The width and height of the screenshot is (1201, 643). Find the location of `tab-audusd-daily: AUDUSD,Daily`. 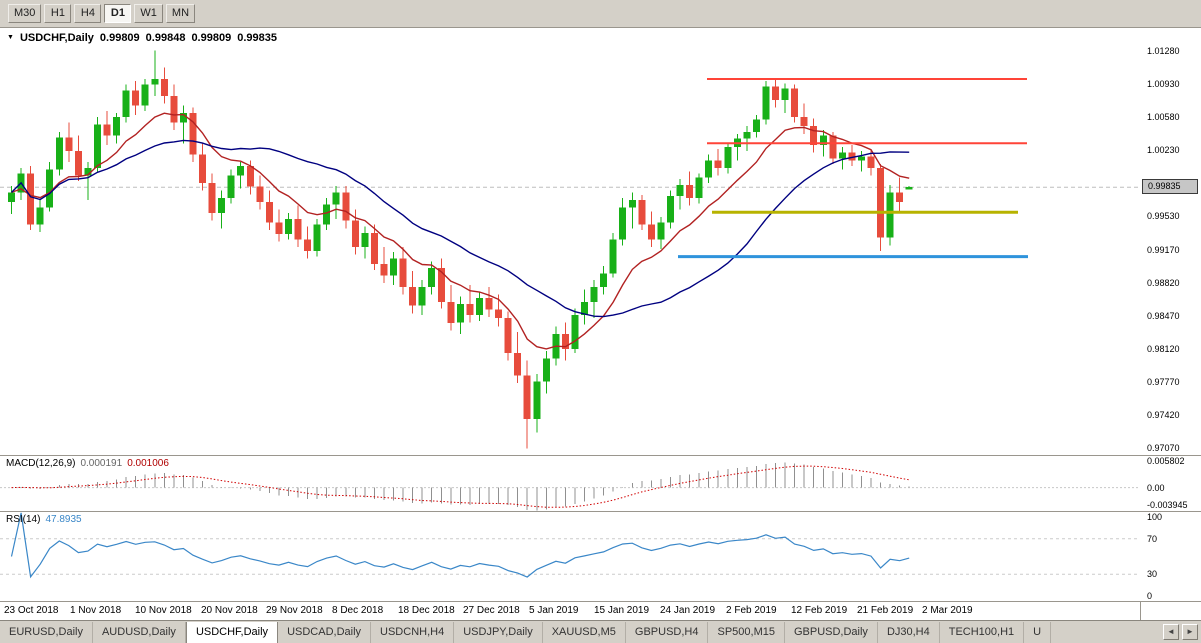

tab-audusd-daily: AUDUSD,Daily is located at coordinates (139, 632).